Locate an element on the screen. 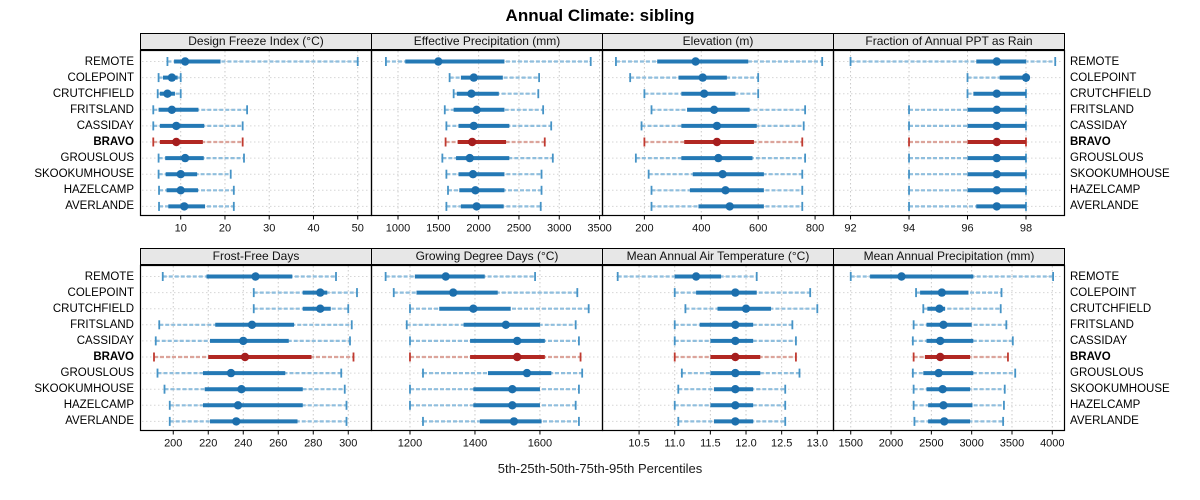 This screenshot has width=1200, height=500. site-label-left: HAZELCAMP is located at coordinates (98, 190).